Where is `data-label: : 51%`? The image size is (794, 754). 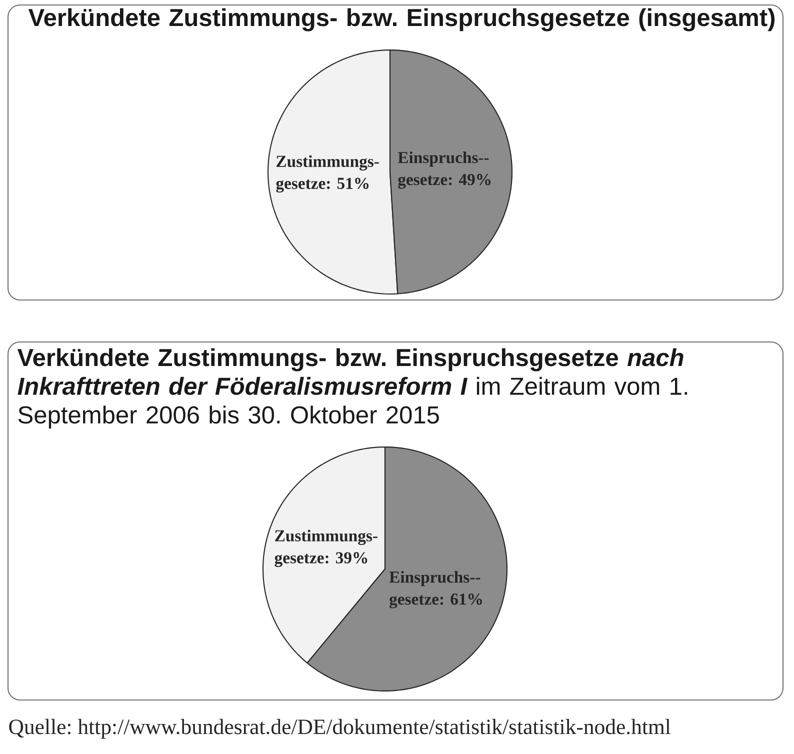
data-label: : 51% is located at coordinates (348, 184).